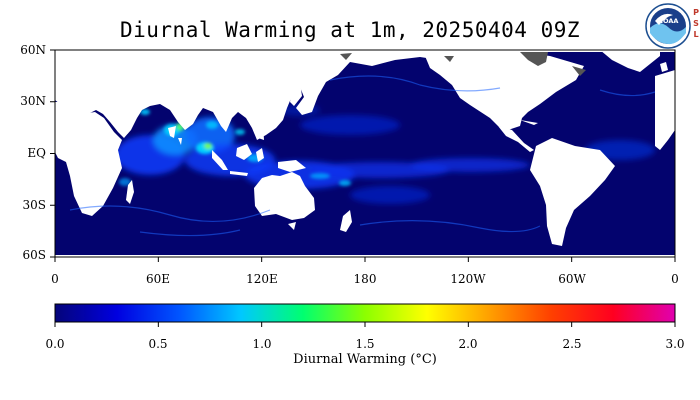  I want to click on land-south-america, so click(572, 192).